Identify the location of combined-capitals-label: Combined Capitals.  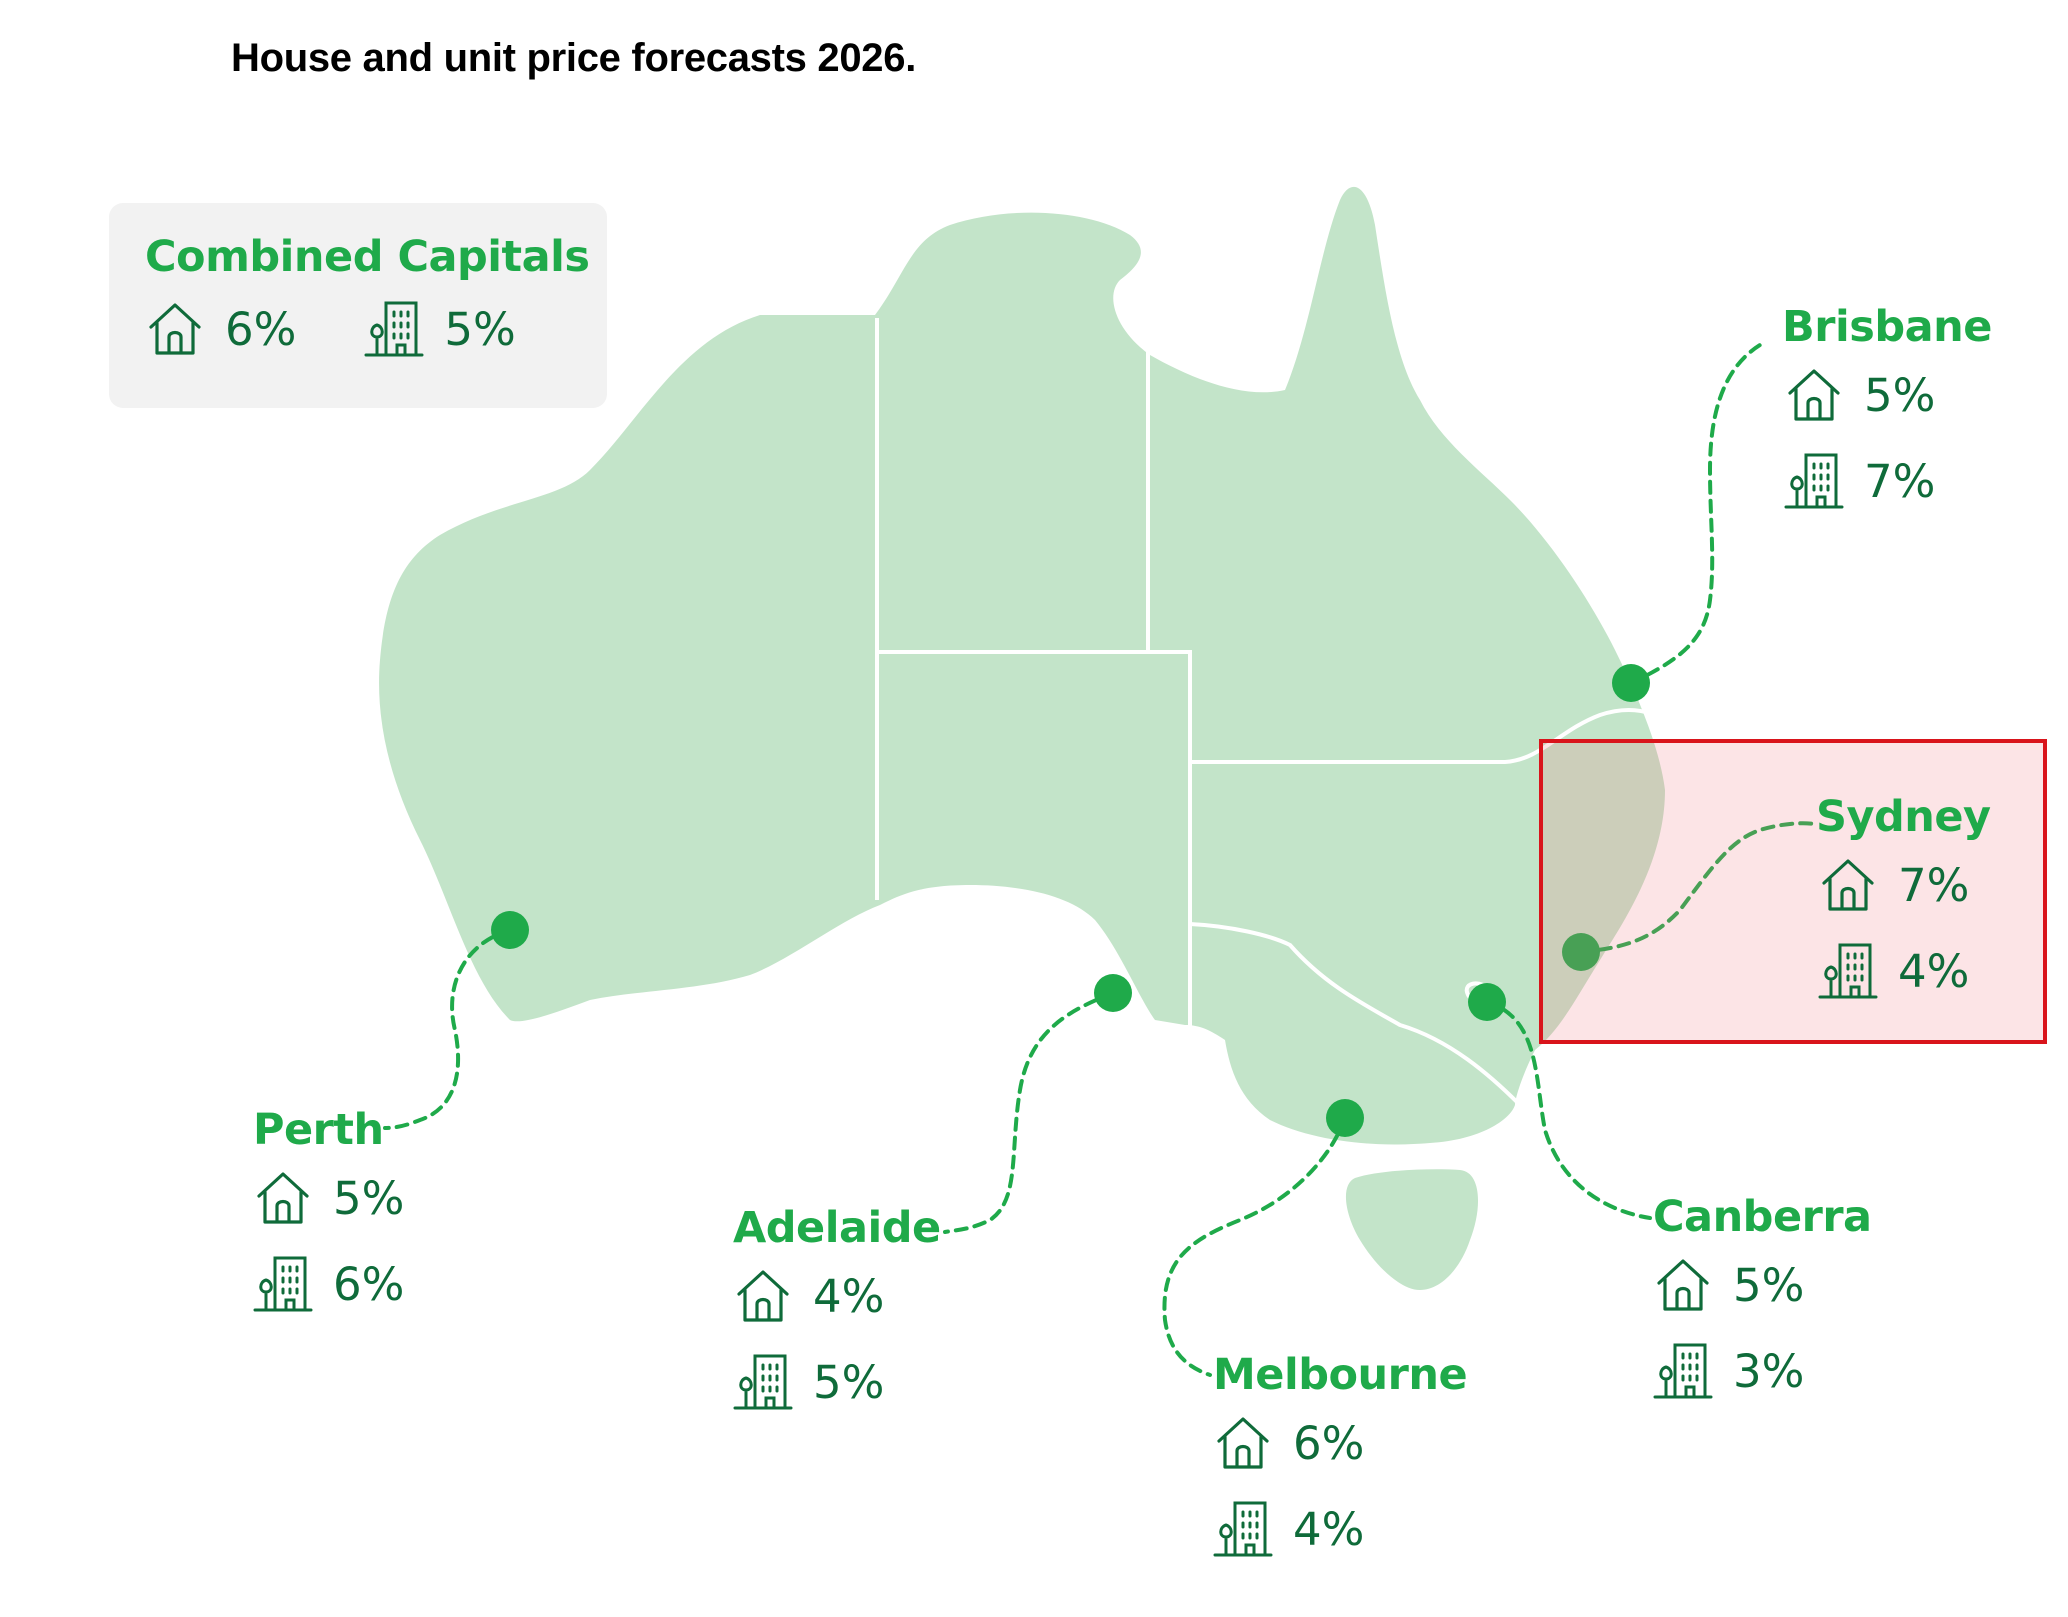
(367, 257).